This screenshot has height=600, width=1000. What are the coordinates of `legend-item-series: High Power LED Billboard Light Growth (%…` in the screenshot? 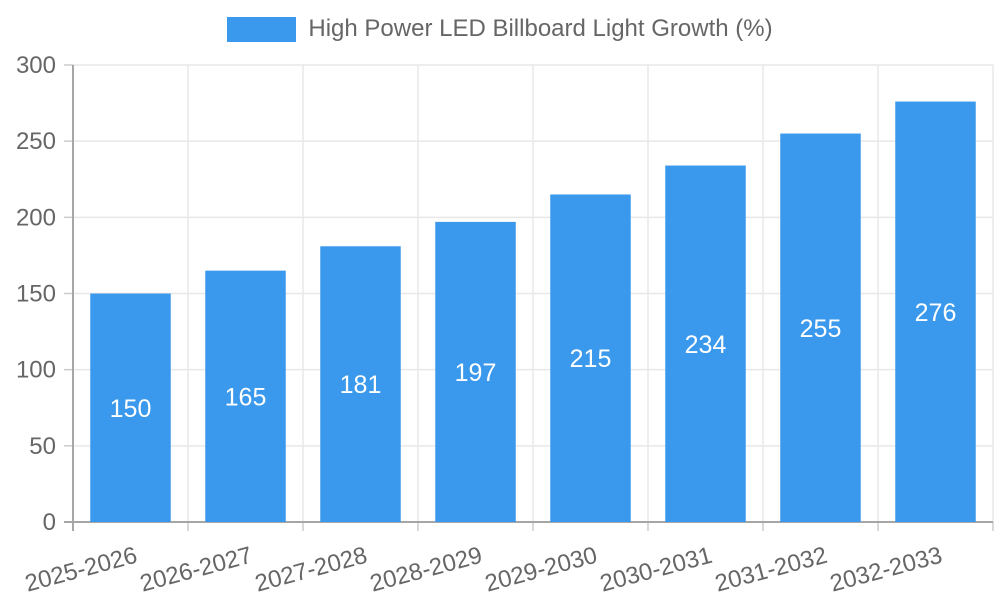 It's located at (500, 29).